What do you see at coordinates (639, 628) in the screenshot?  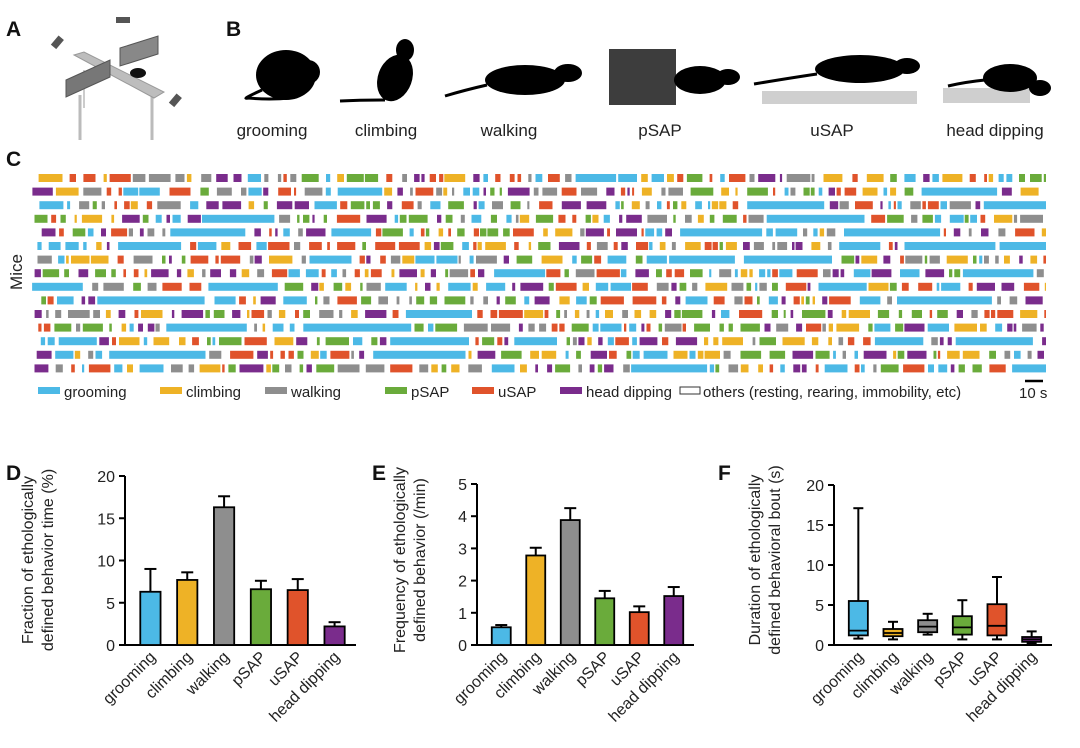 I see `bar-uSAP` at bounding box center [639, 628].